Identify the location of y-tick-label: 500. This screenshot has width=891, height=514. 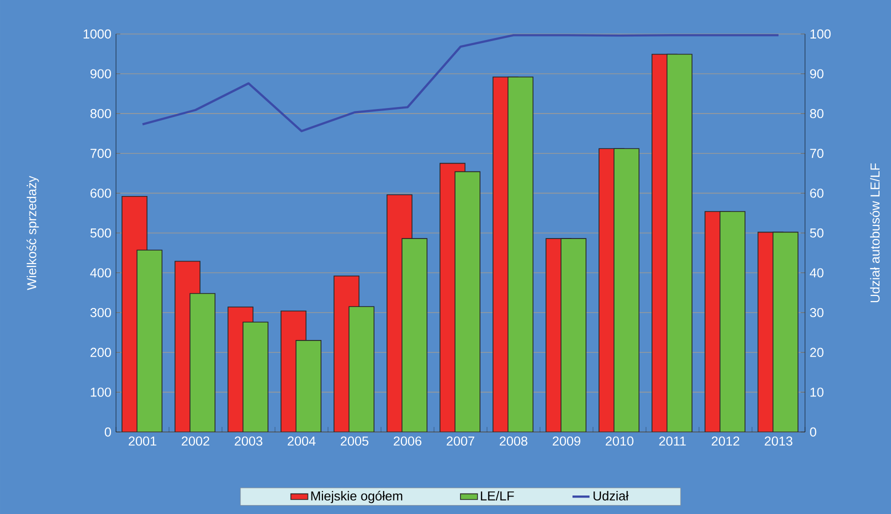
(100, 233).